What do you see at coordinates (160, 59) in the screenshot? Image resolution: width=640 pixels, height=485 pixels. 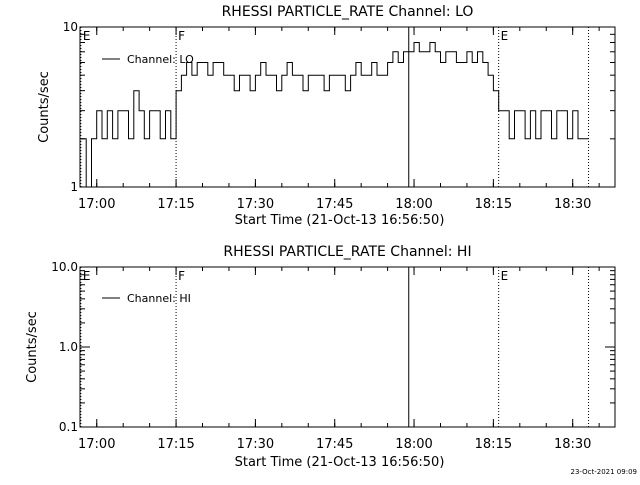 I see `legend-entry: Channel: LO` at bounding box center [160, 59].